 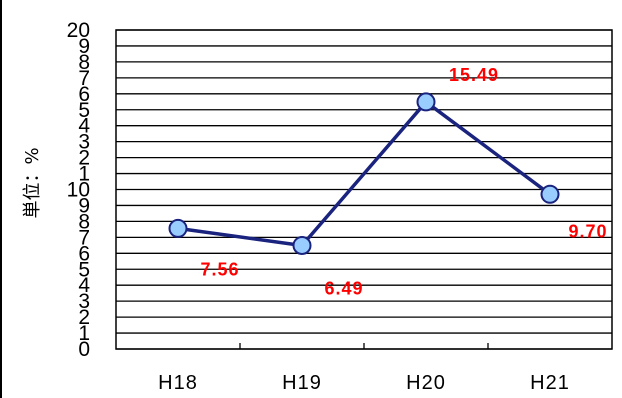 I want to click on data-label: 9.70, so click(x=587, y=231).